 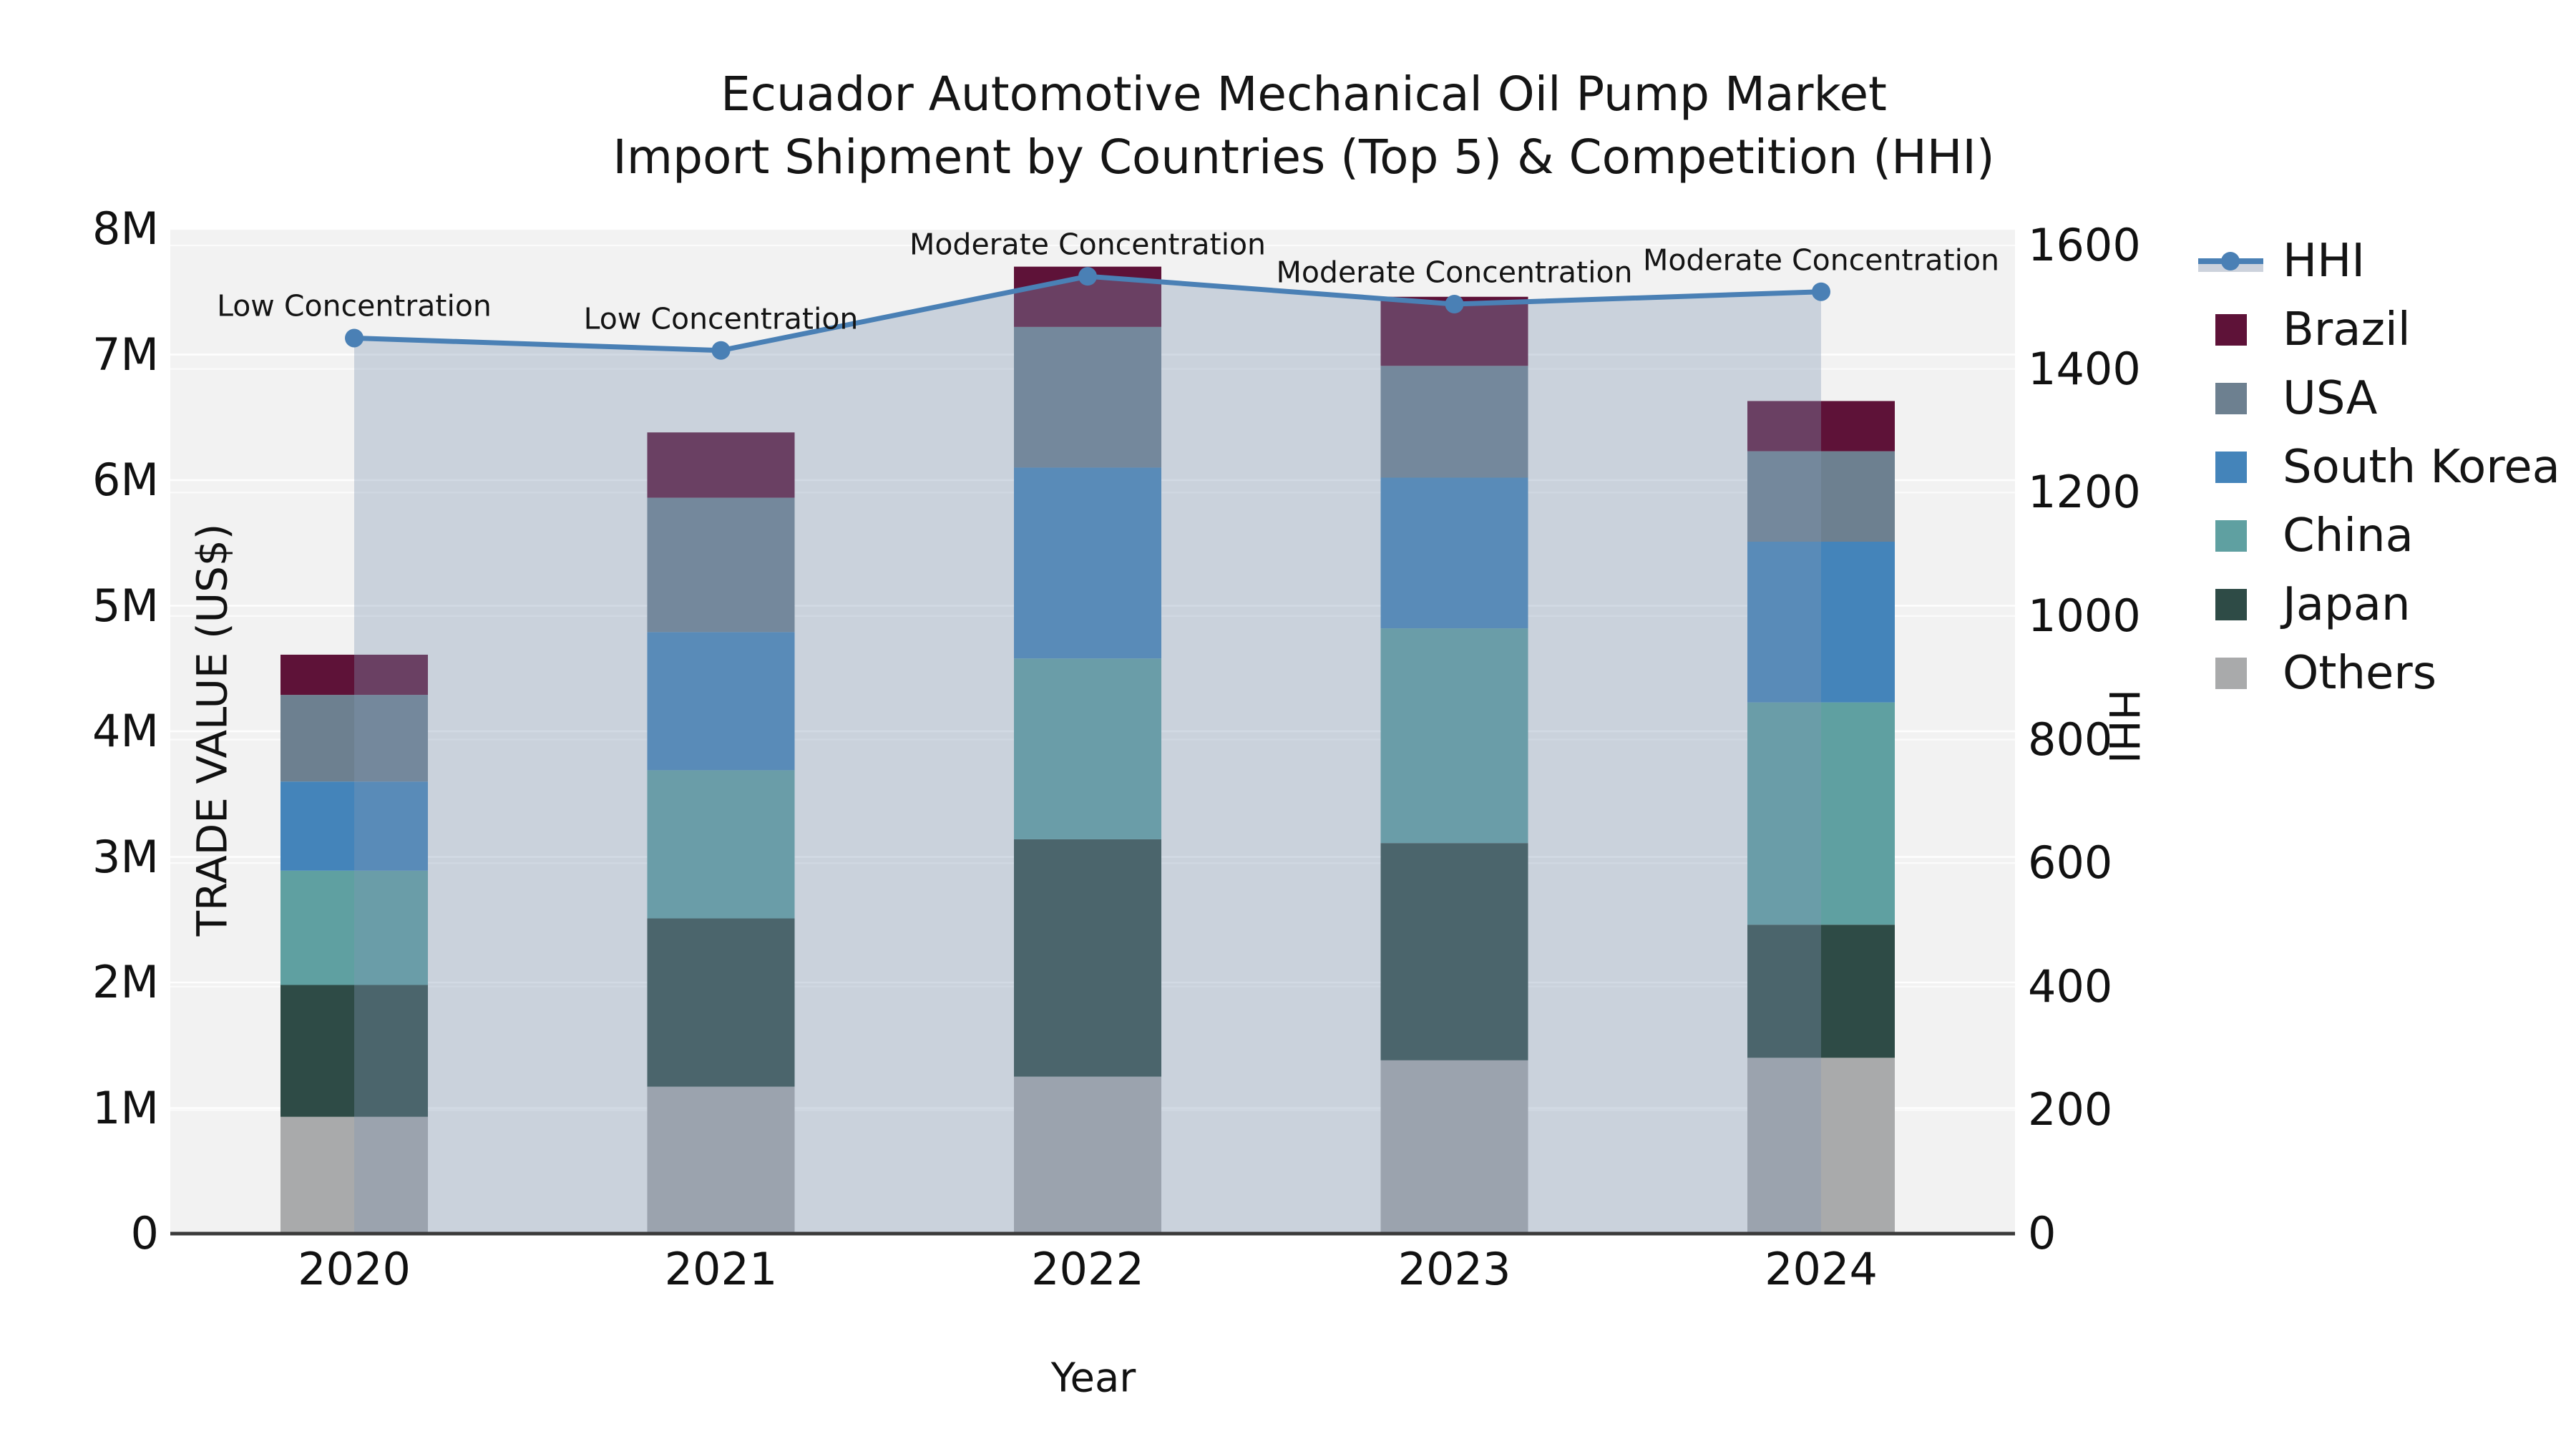 What do you see at coordinates (2379, 398) in the screenshot?
I see `legend-item-usa: USA` at bounding box center [2379, 398].